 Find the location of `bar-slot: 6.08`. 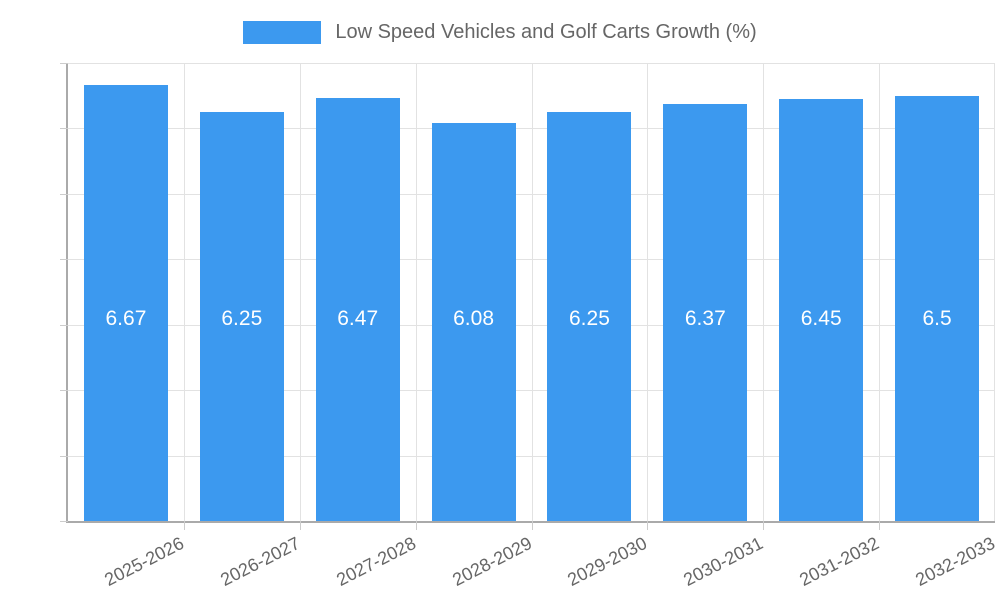

bar-slot: 6.08 is located at coordinates (474, 292).